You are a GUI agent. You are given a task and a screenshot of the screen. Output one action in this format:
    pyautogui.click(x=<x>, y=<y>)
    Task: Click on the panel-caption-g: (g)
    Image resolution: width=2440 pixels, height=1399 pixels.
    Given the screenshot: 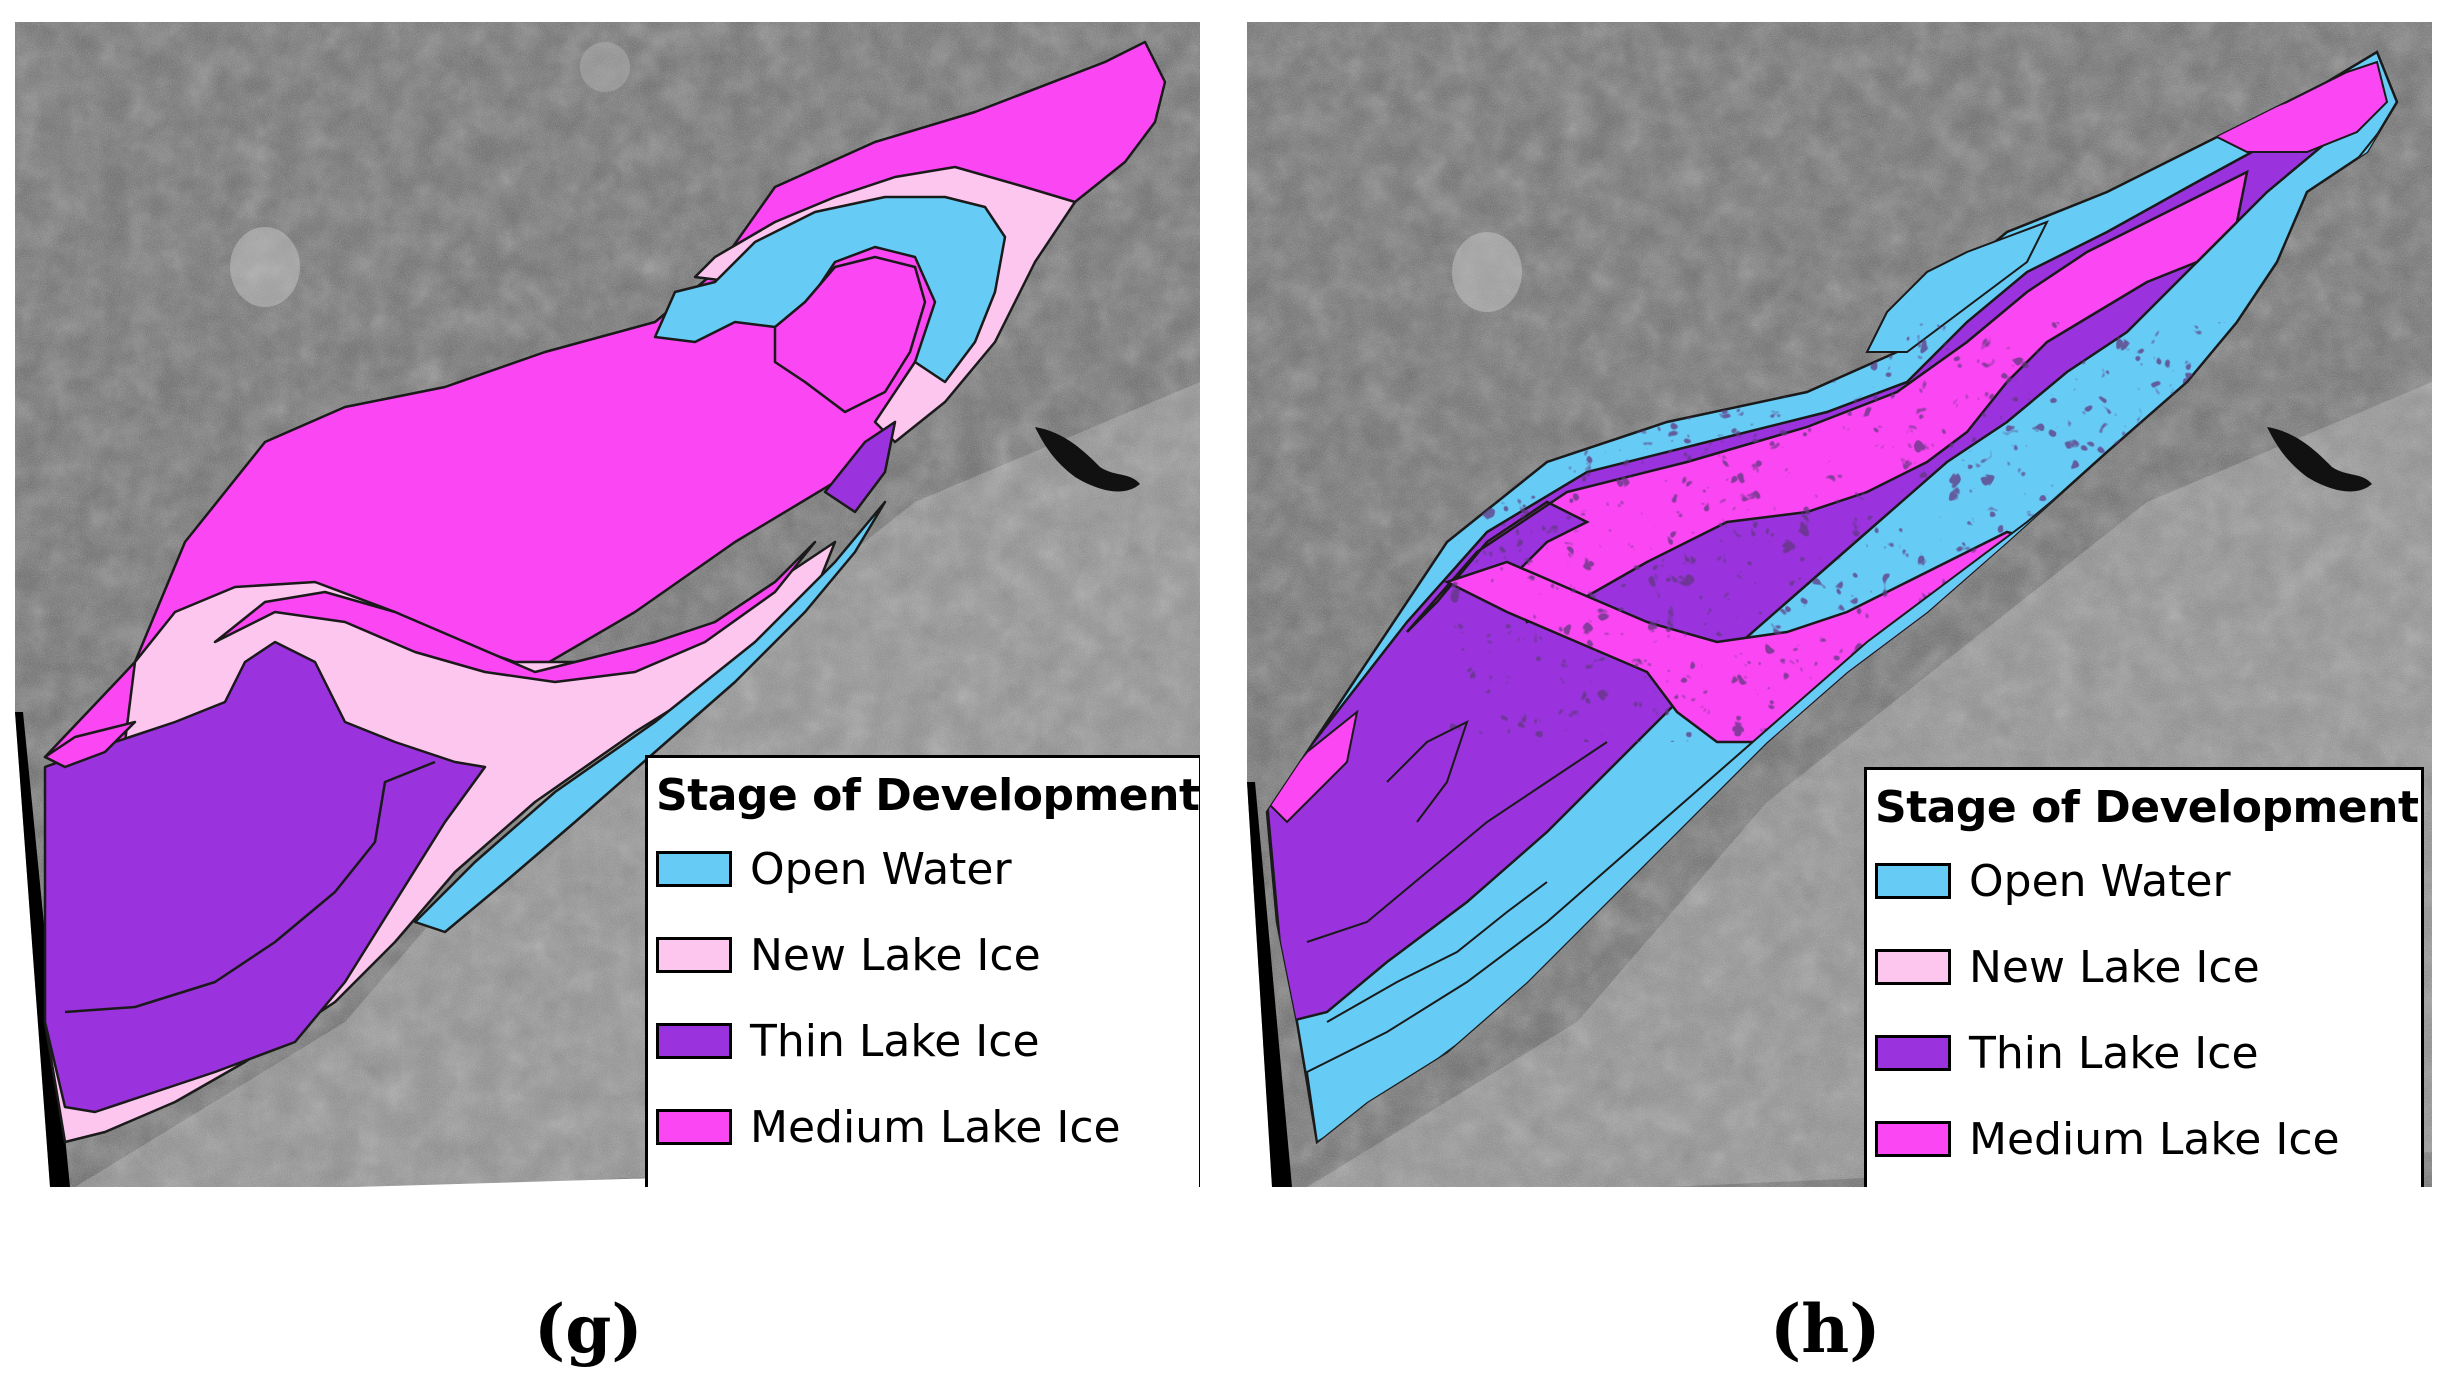 What is the action you would take?
    pyautogui.click(x=588, y=1329)
    